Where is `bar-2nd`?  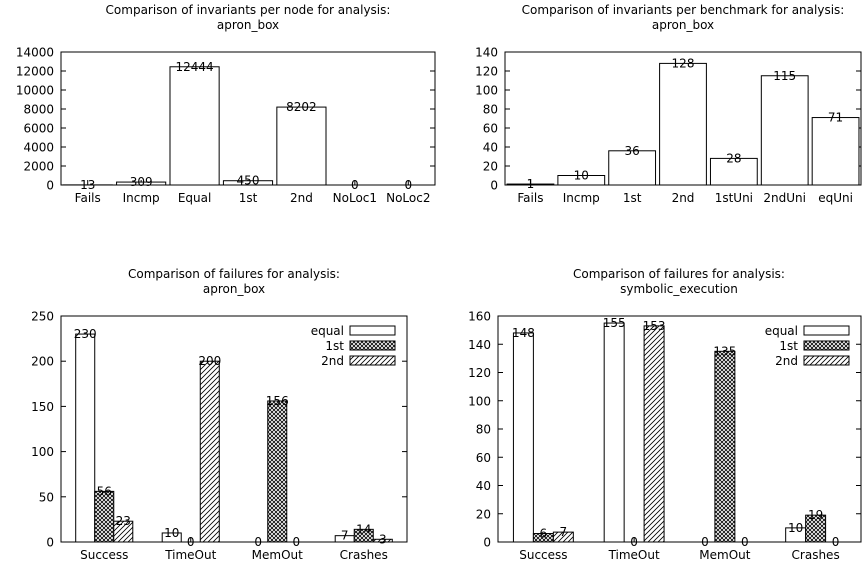
bar-2nd is located at coordinates (209, 451).